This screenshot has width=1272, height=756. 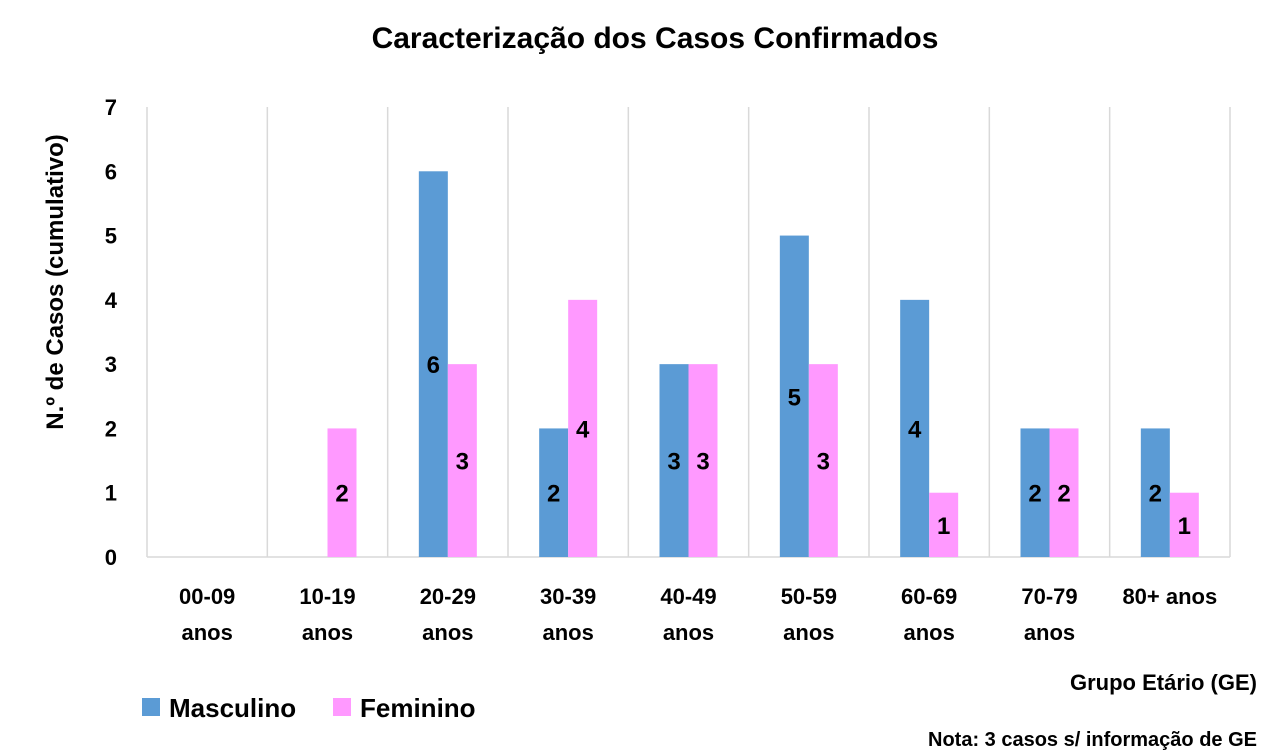 What do you see at coordinates (688, 596) in the screenshot?
I see `x-tick-label: 40-49` at bounding box center [688, 596].